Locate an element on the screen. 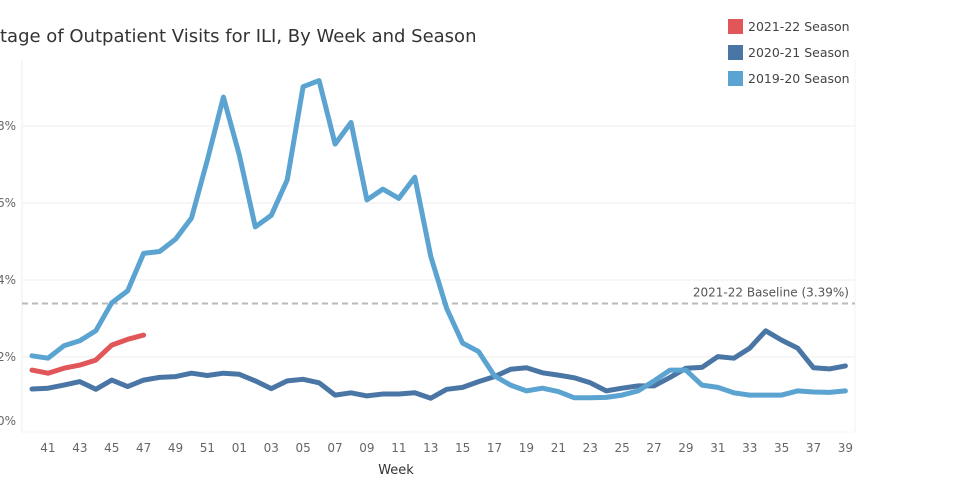 Image resolution: width=954 pixels, height=501 pixels. x-axis-title: Week is located at coordinates (396, 470).